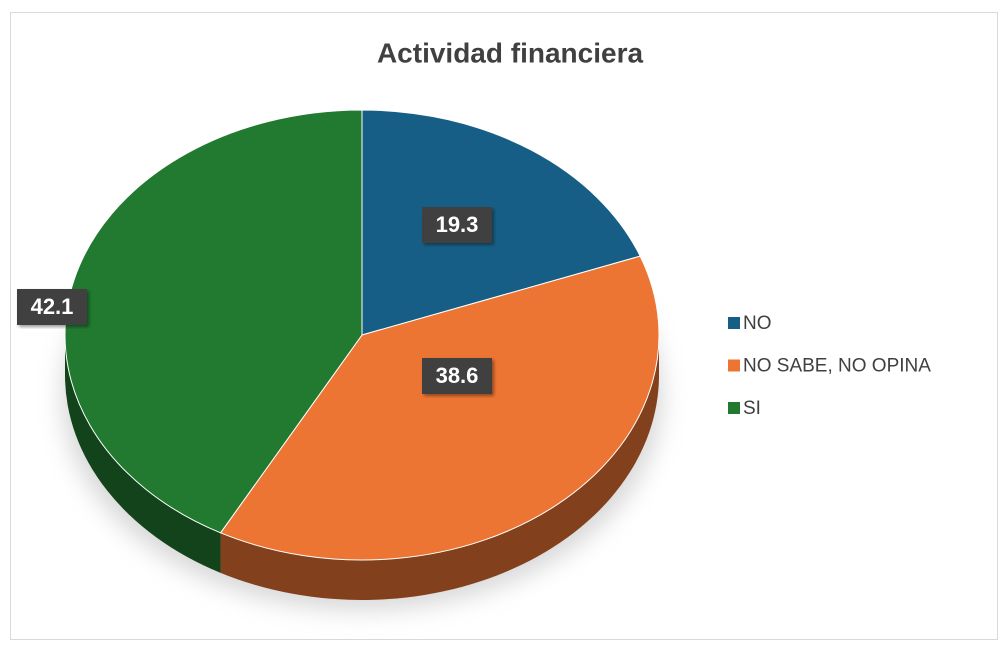 The width and height of the screenshot is (999, 645). What do you see at coordinates (501, 222) in the screenshot?
I see `slice` at bounding box center [501, 222].